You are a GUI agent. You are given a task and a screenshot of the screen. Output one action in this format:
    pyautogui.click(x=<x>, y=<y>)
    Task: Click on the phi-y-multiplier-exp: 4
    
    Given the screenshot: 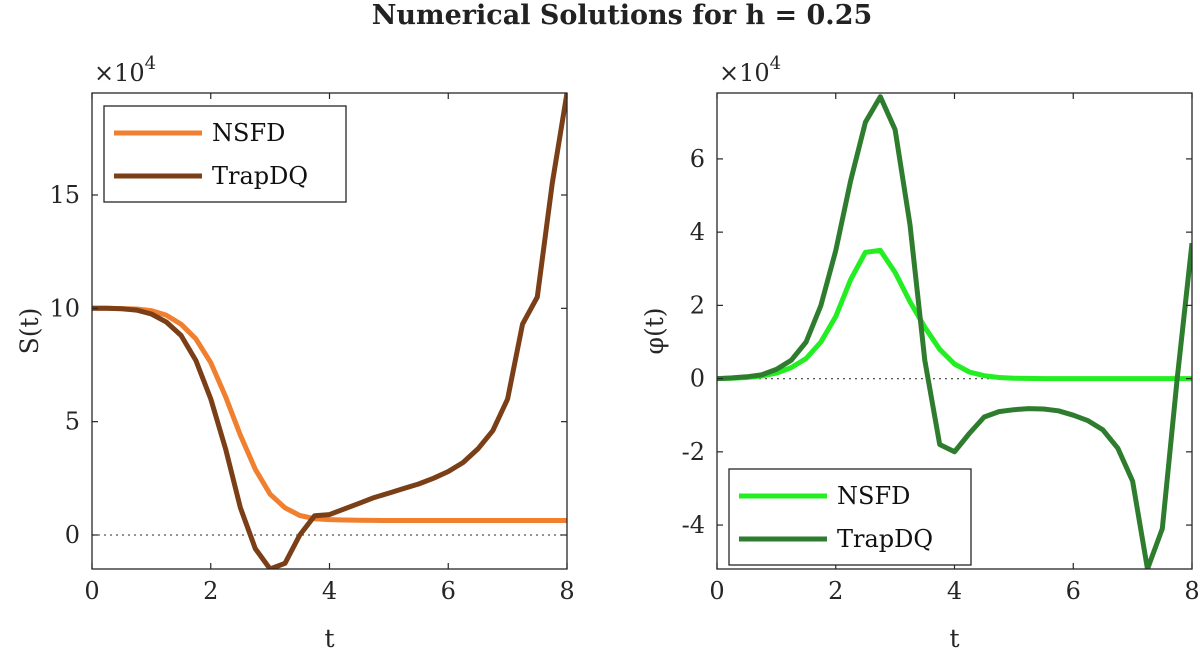 What is the action you would take?
    pyautogui.click(x=775, y=63)
    